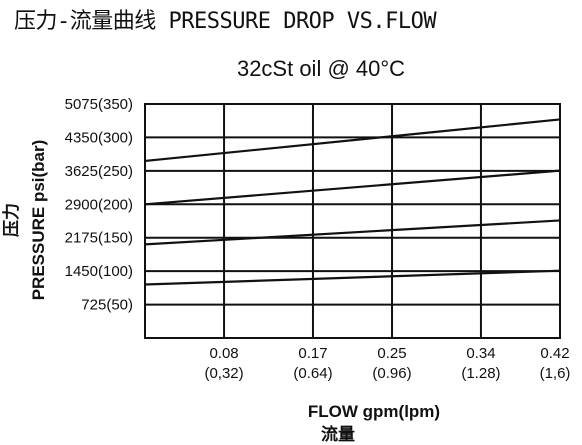  Describe the element at coordinates (554, 353) in the screenshot. I see `x-tick-label: 0.42` at that location.